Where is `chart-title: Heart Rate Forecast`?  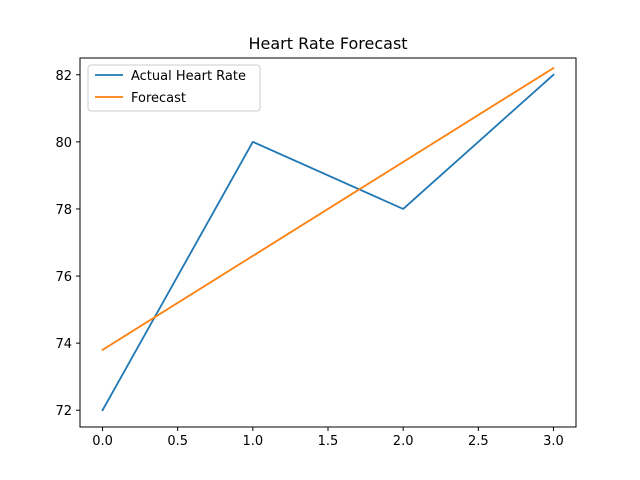
chart-title: Heart Rate Forecast is located at coordinates (327, 43).